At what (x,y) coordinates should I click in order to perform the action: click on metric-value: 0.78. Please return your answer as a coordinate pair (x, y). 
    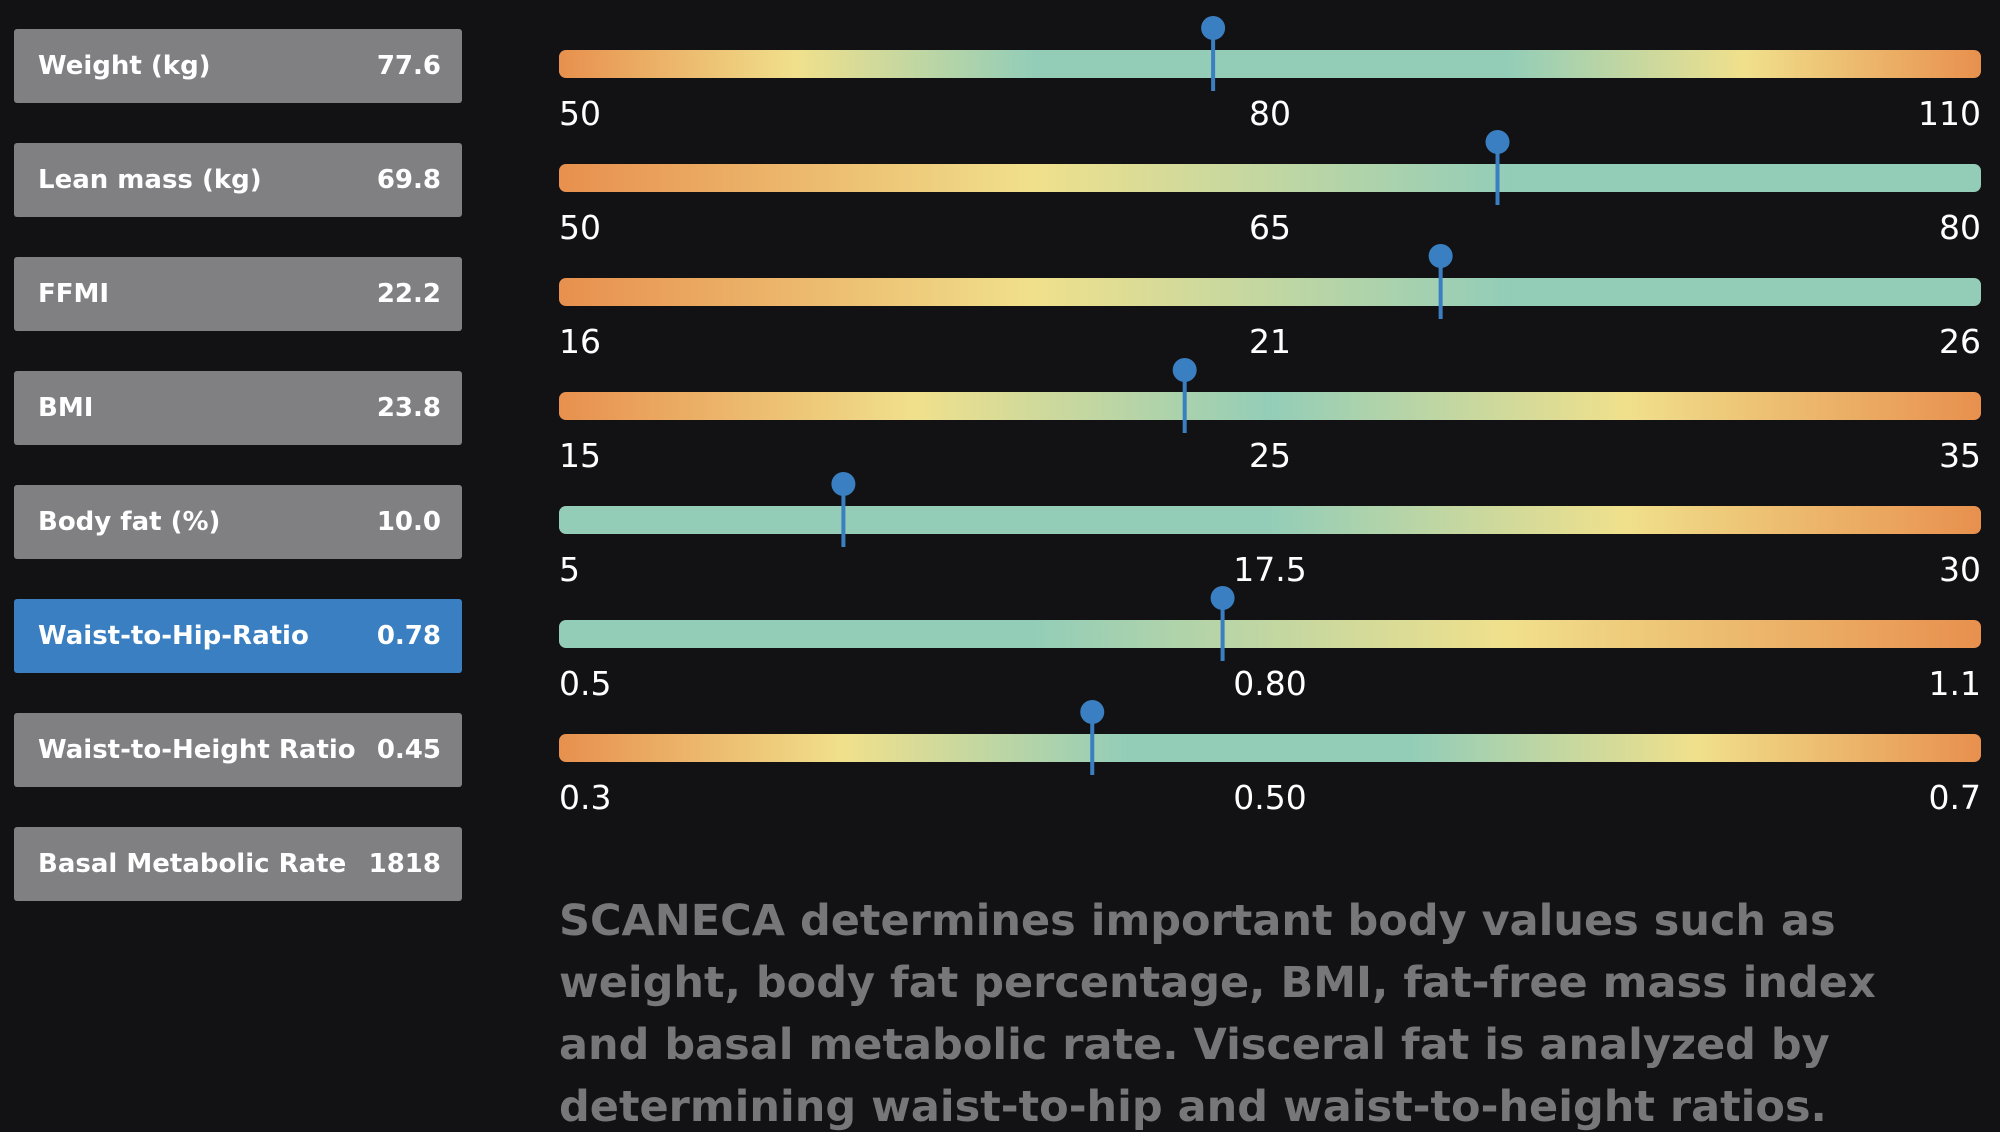
    Looking at the image, I should click on (408, 636).